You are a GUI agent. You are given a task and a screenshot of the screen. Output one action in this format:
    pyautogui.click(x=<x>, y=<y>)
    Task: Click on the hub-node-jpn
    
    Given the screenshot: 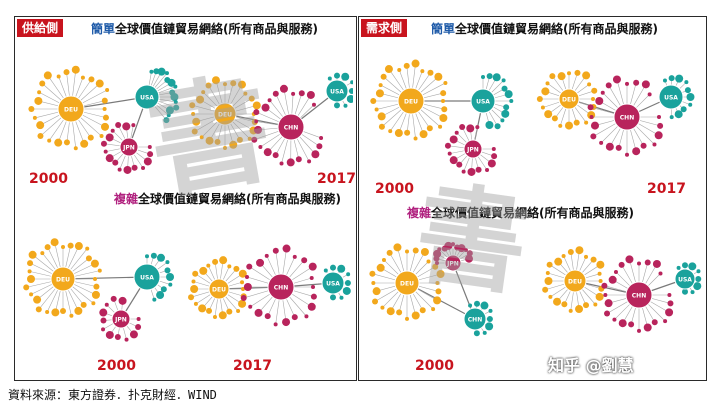 What is the action you would take?
    pyautogui.click(x=121, y=319)
    